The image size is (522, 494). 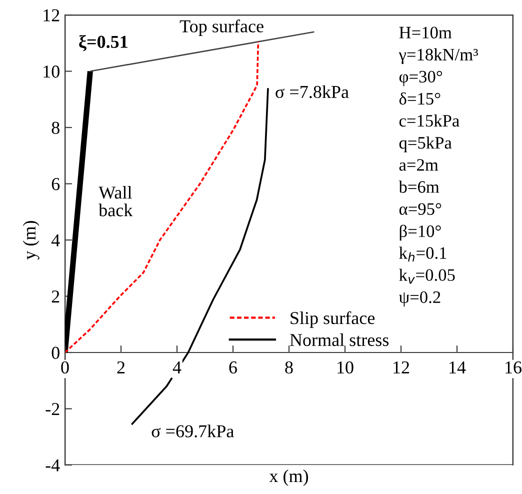 What do you see at coordinates (419, 186) in the screenshot?
I see `annotation: b=6m` at bounding box center [419, 186].